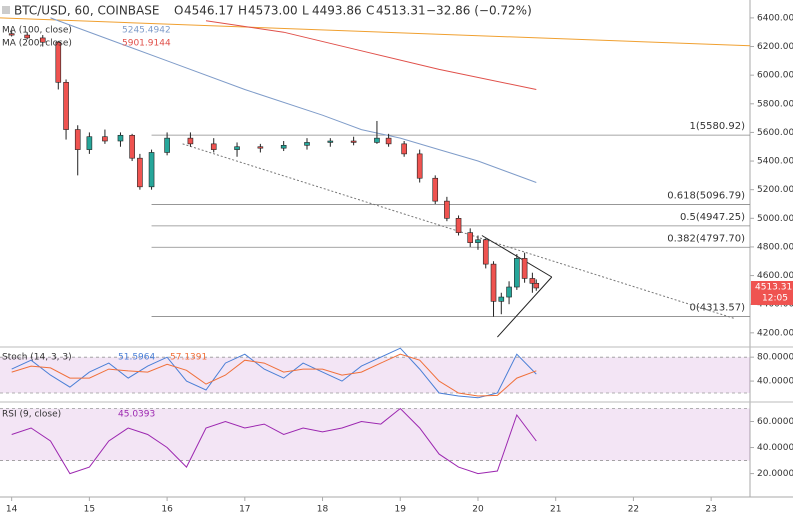 The height and width of the screenshot is (518, 793). Describe the element at coordinates (370, 11) in the screenshot. I see `ohlc-key: C` at that location.